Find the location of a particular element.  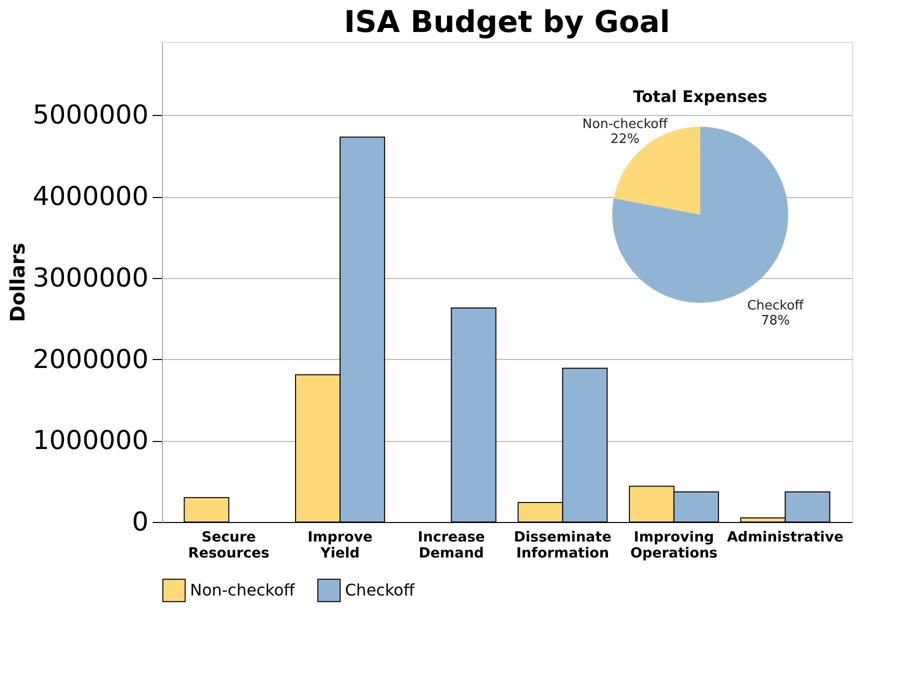

y-tick-label: 2000000 is located at coordinates (90, 359).